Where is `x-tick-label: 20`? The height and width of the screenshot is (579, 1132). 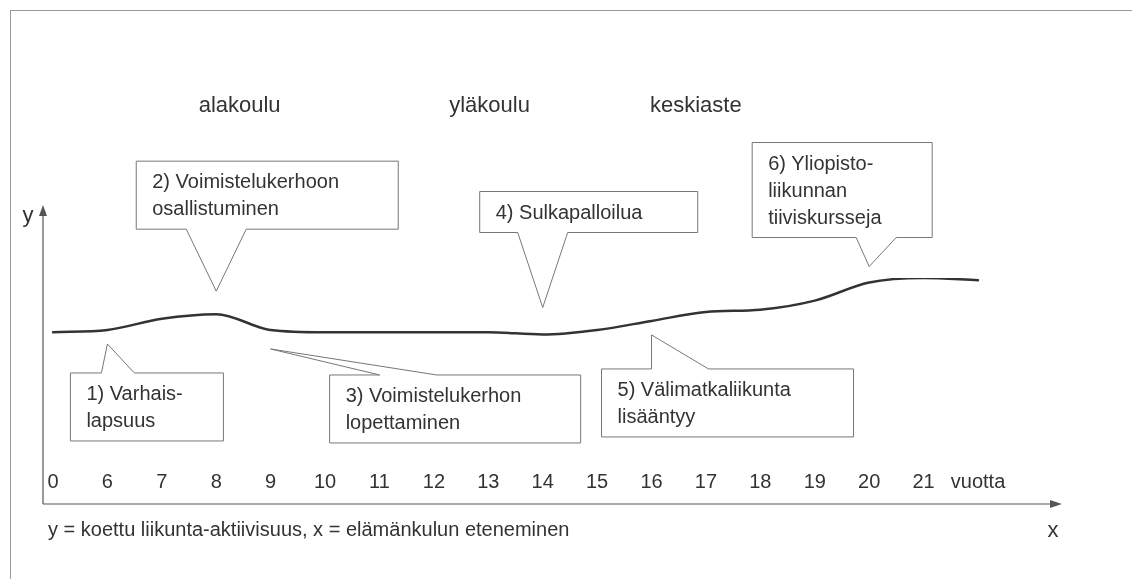 x-tick-label: 20 is located at coordinates (869, 480).